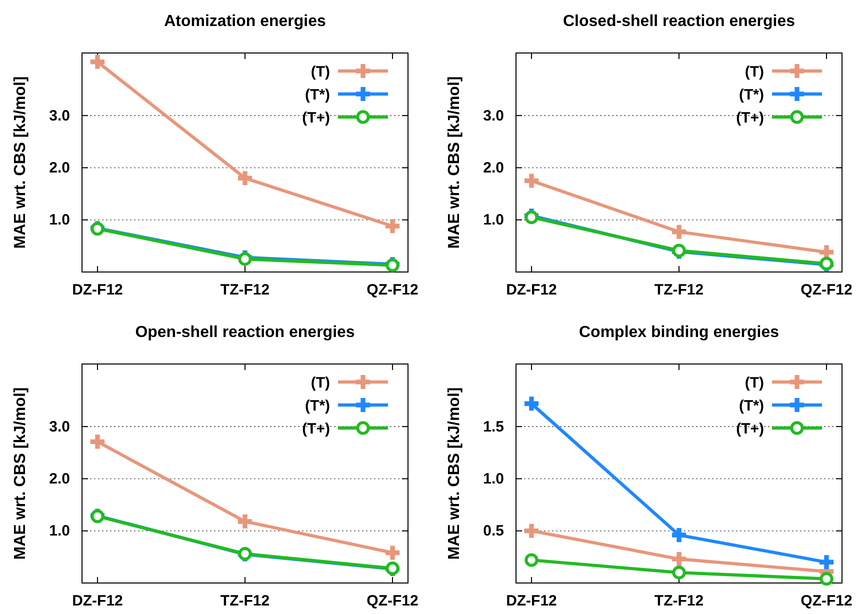 The width and height of the screenshot is (868, 614). What do you see at coordinates (245, 21) in the screenshot?
I see `chart-title: Atomization energies` at bounding box center [245, 21].